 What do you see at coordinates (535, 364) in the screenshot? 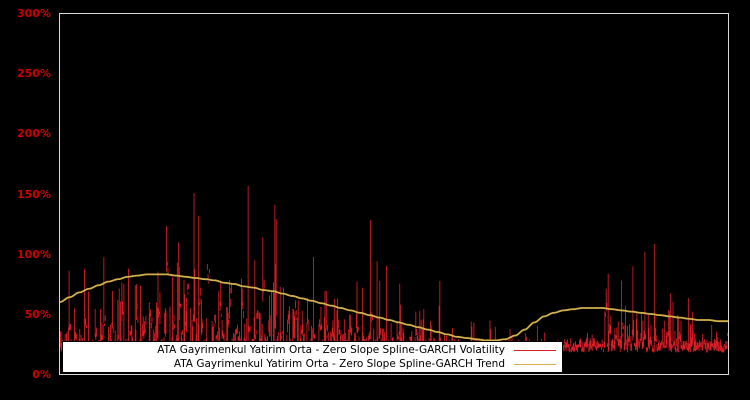
I see `legend-swatch-trend` at bounding box center [535, 364].